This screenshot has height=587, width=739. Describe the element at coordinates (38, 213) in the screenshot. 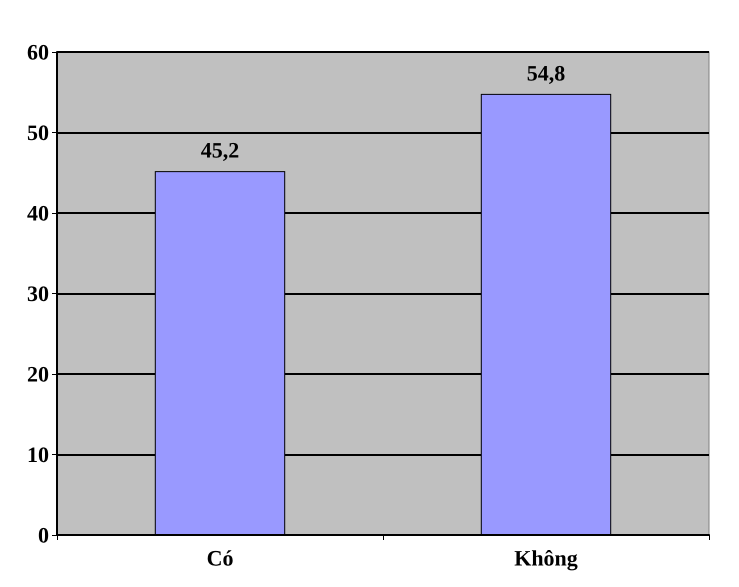

I see `y-tick-label: 40` at that location.